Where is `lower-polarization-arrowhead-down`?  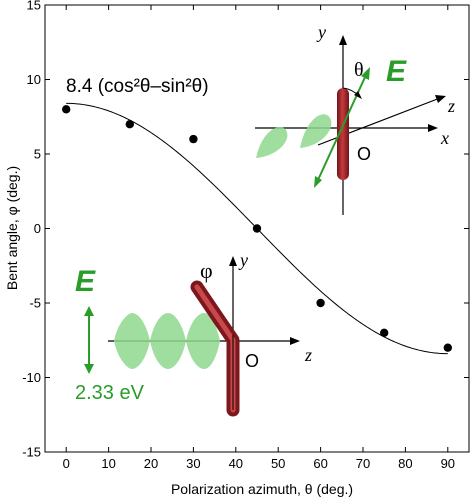
lower-polarization-arrowhead-down is located at coordinates (89, 369).